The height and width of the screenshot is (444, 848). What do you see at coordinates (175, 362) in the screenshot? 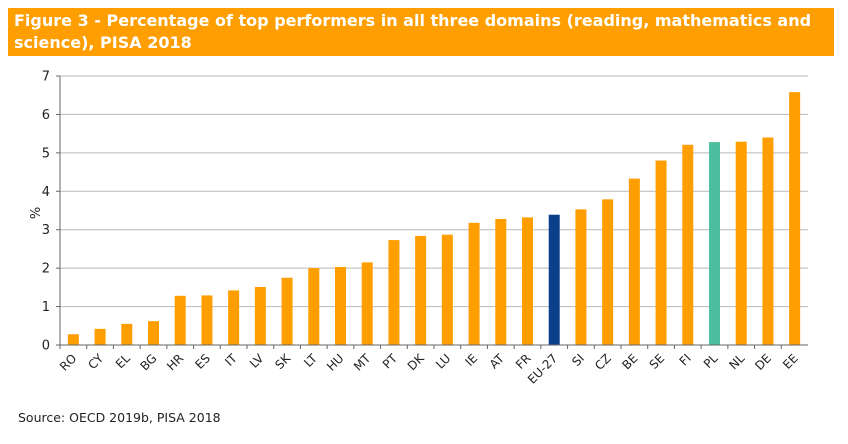
I see `x-tick-label: HR` at bounding box center [175, 362].